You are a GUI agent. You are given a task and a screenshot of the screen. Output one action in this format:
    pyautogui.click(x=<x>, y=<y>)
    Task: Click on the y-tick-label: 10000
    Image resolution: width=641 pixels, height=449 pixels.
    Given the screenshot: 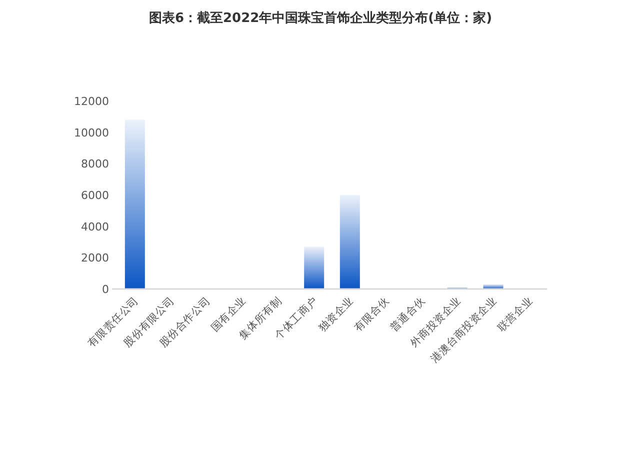 What is the action you would take?
    pyautogui.click(x=91, y=133)
    